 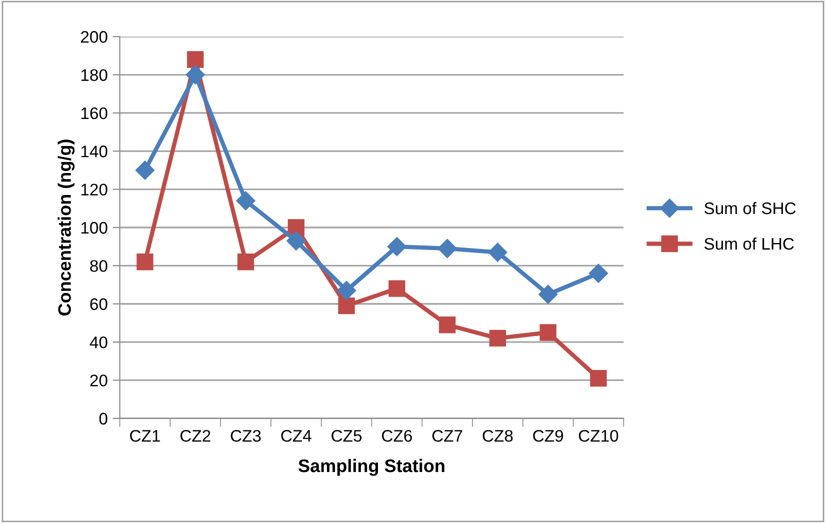 I want to click on legend-label: Sum of LHC, so click(x=749, y=244).